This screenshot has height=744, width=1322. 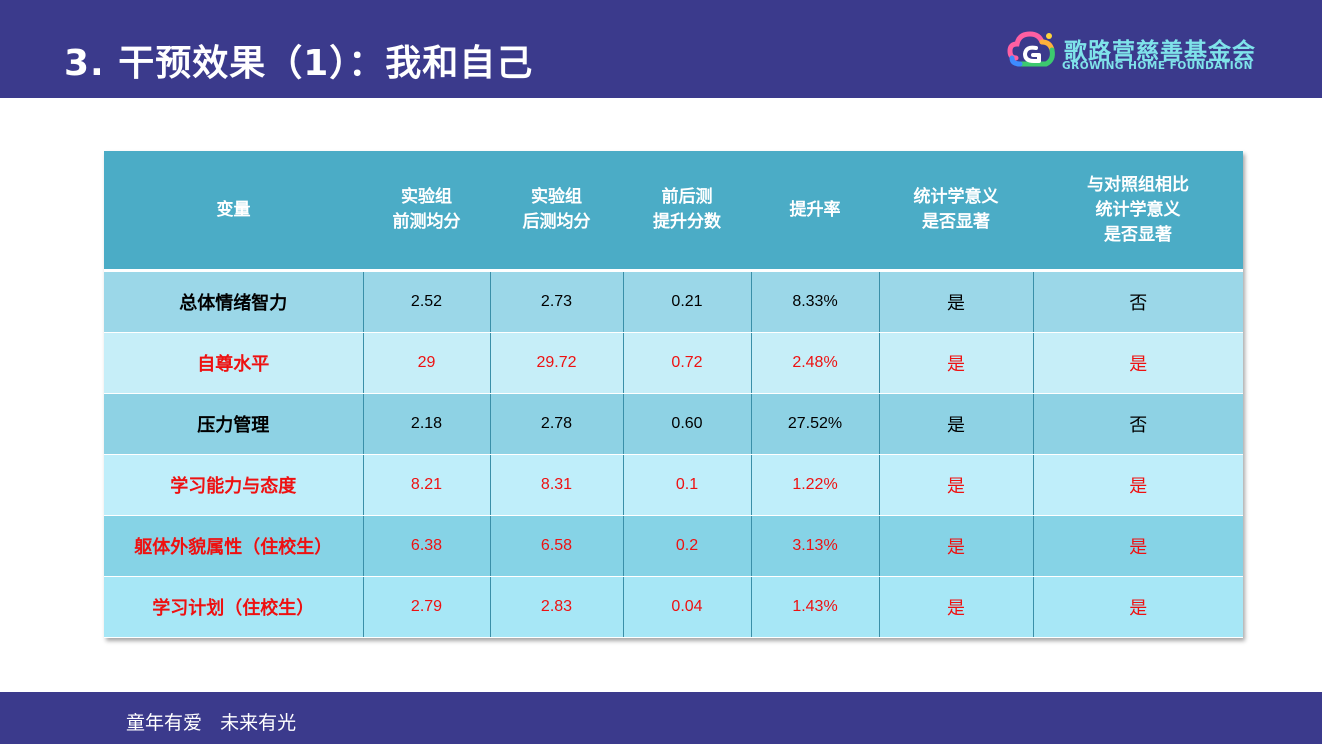 What do you see at coordinates (1157, 66) in the screenshot?
I see `logo-english-text: GROWING HOME FOUNDATION` at bounding box center [1157, 66].